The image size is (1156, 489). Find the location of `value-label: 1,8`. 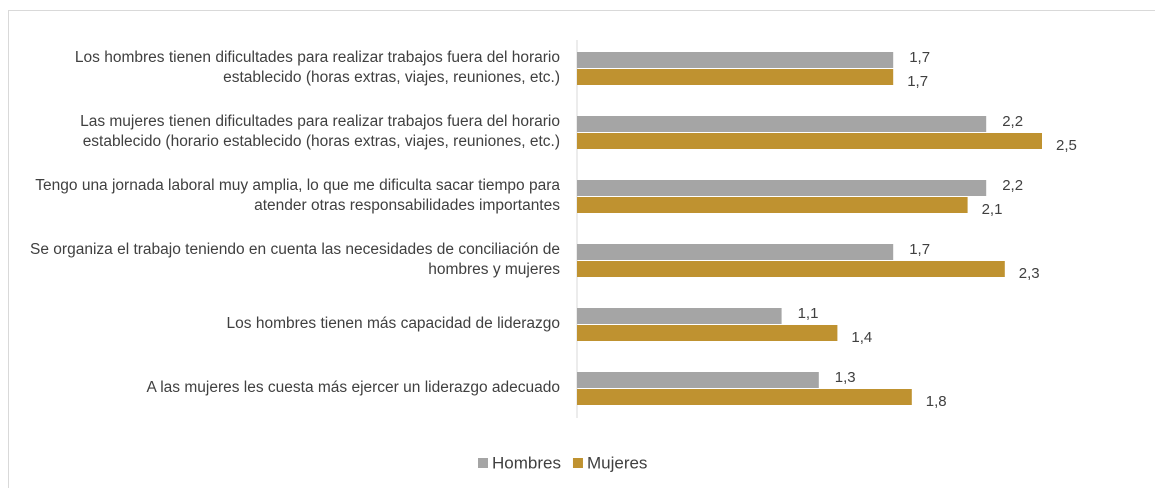

value-label: 1,8 is located at coordinates (936, 401).